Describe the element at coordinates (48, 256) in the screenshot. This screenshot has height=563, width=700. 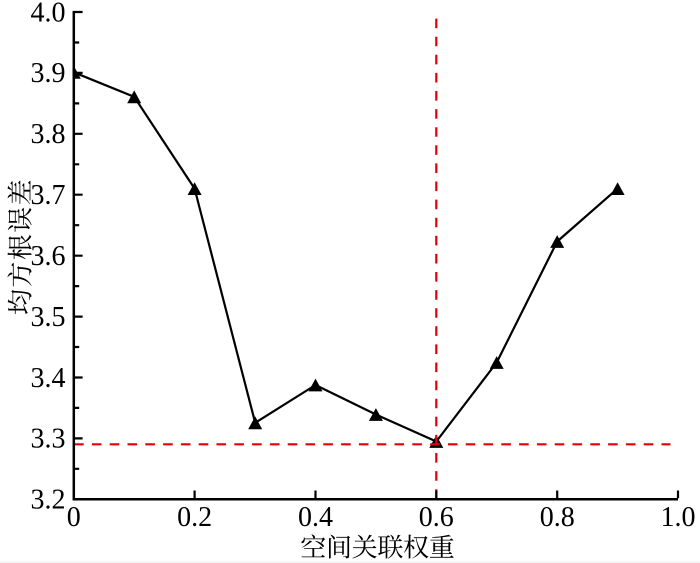
I see `svg-text: 3.6` at that location.